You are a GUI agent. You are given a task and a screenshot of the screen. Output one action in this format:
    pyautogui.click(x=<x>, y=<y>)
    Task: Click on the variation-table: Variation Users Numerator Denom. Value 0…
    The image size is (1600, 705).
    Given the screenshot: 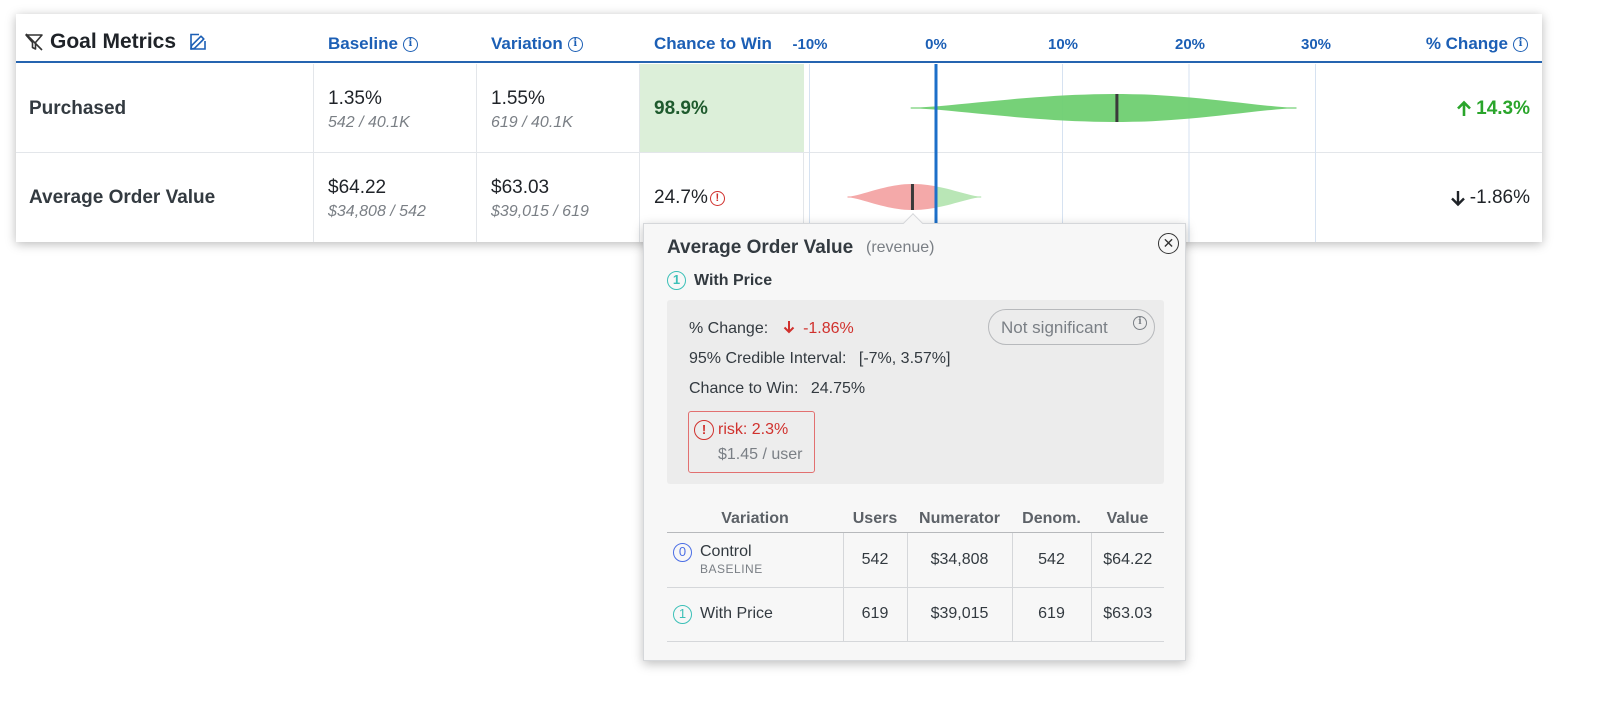 What is the action you would take?
    pyautogui.click(x=915, y=574)
    